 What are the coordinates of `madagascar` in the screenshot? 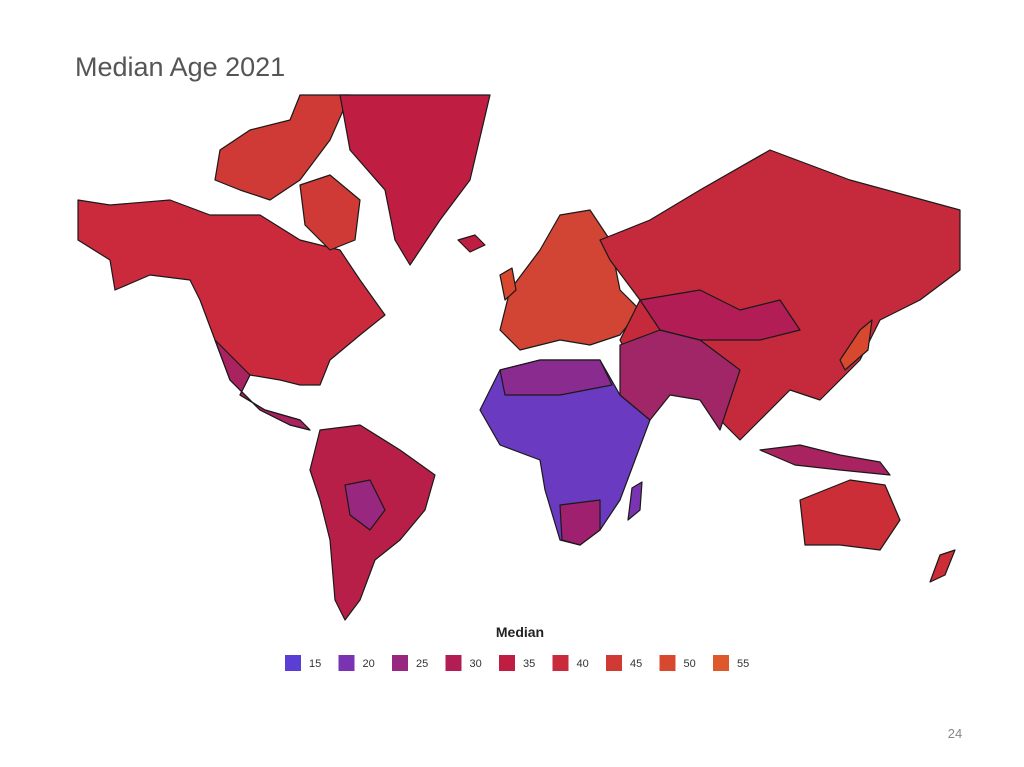 It's located at (635, 501).